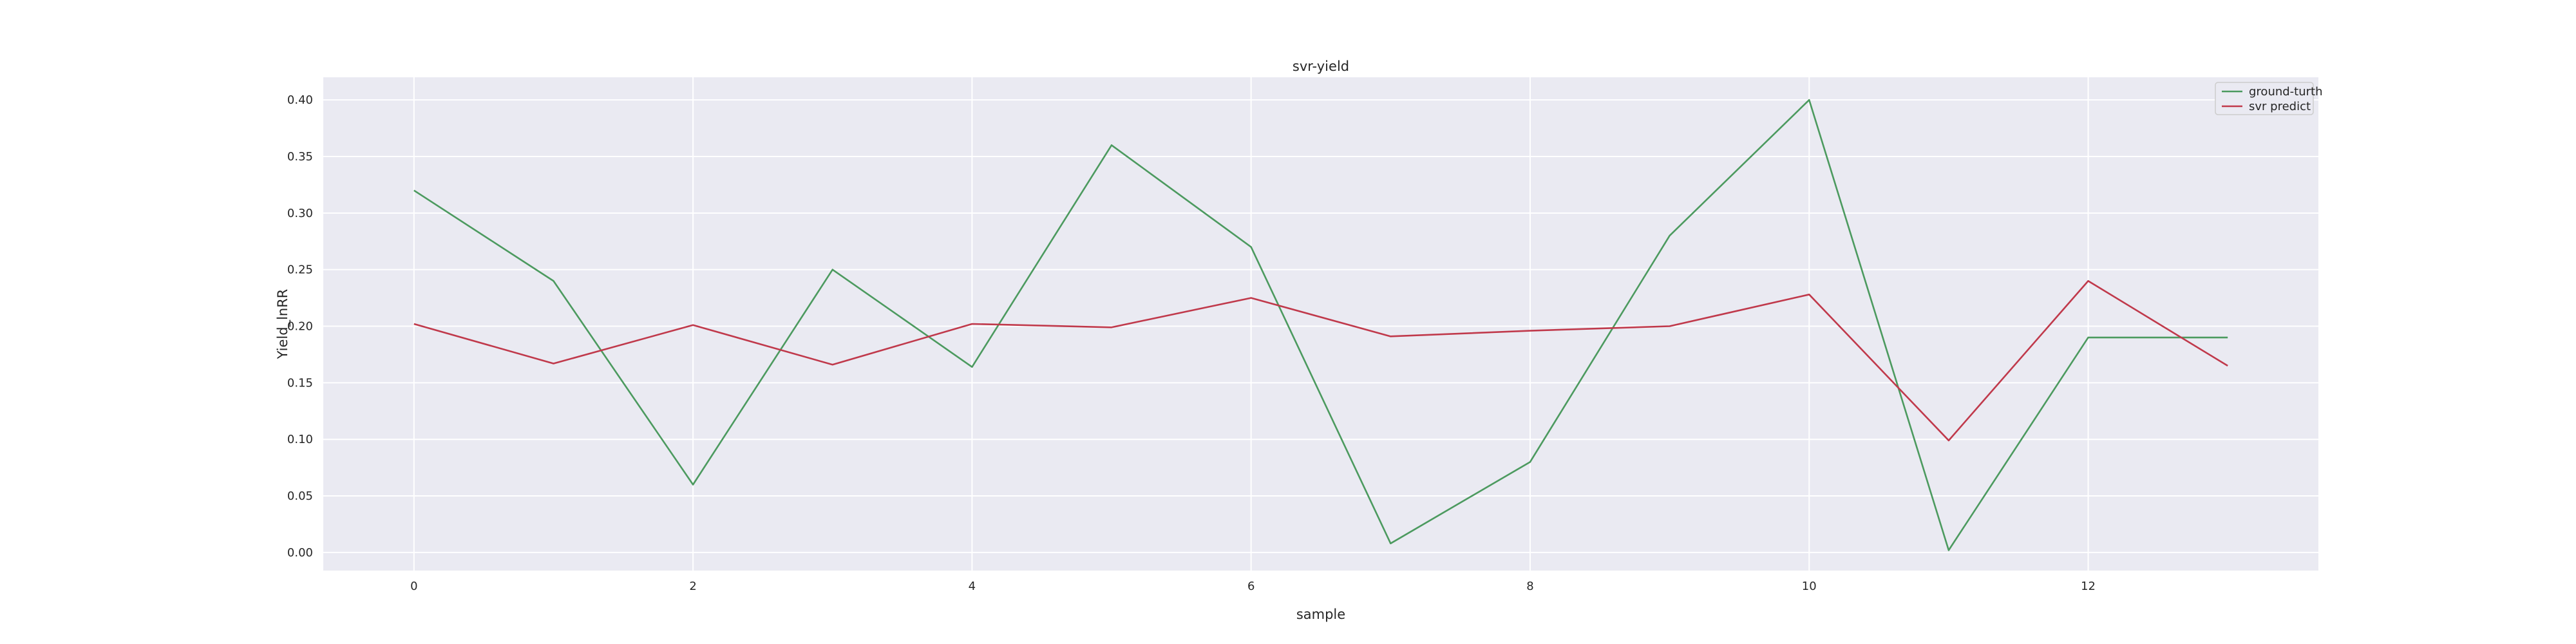 The width and height of the screenshot is (2576, 644). What do you see at coordinates (300, 214) in the screenshot?
I see `y-tick-label: 0.30` at bounding box center [300, 214].